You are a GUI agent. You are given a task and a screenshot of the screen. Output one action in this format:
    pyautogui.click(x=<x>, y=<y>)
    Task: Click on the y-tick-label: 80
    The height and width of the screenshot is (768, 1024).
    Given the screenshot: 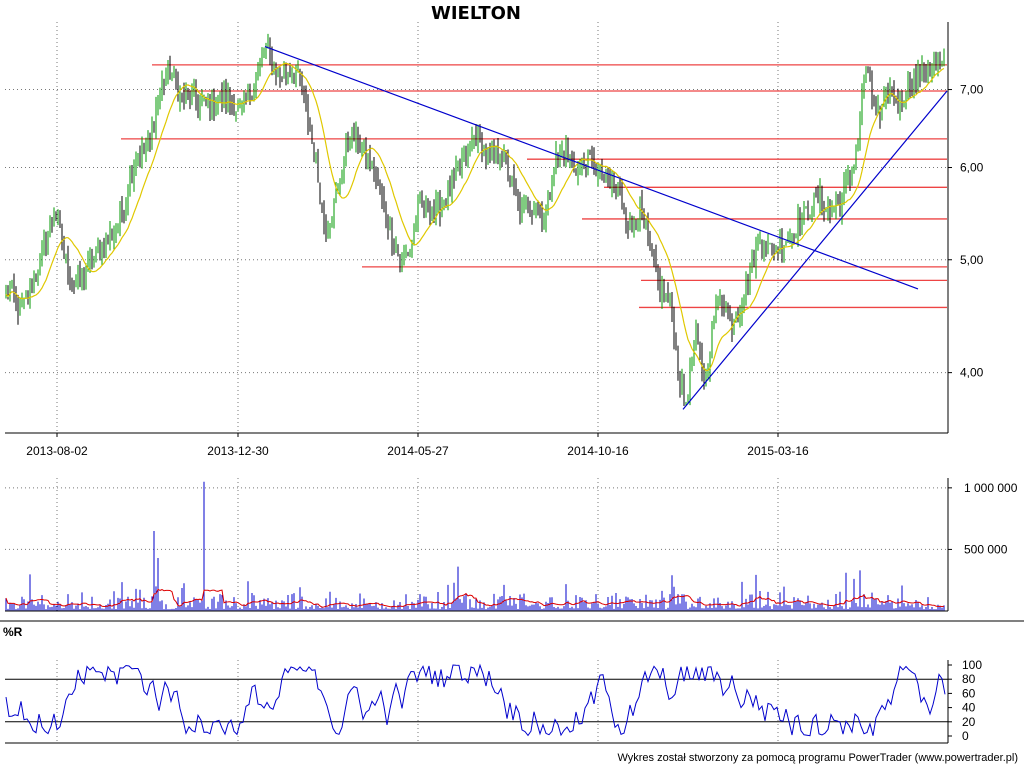 What is the action you would take?
    pyautogui.click(x=969, y=679)
    